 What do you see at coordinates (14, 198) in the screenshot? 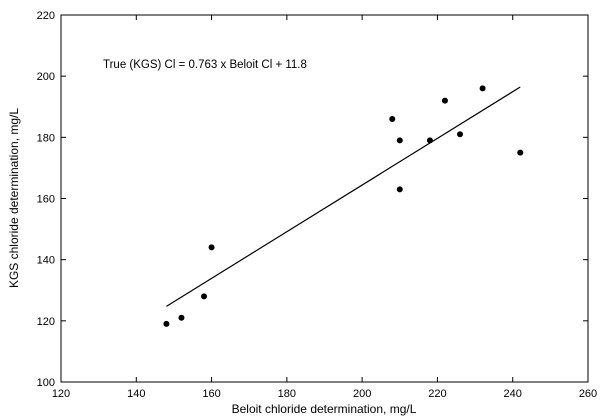
I see `y-axis-title: KGS chloride determination, mg/L` at bounding box center [14, 198].